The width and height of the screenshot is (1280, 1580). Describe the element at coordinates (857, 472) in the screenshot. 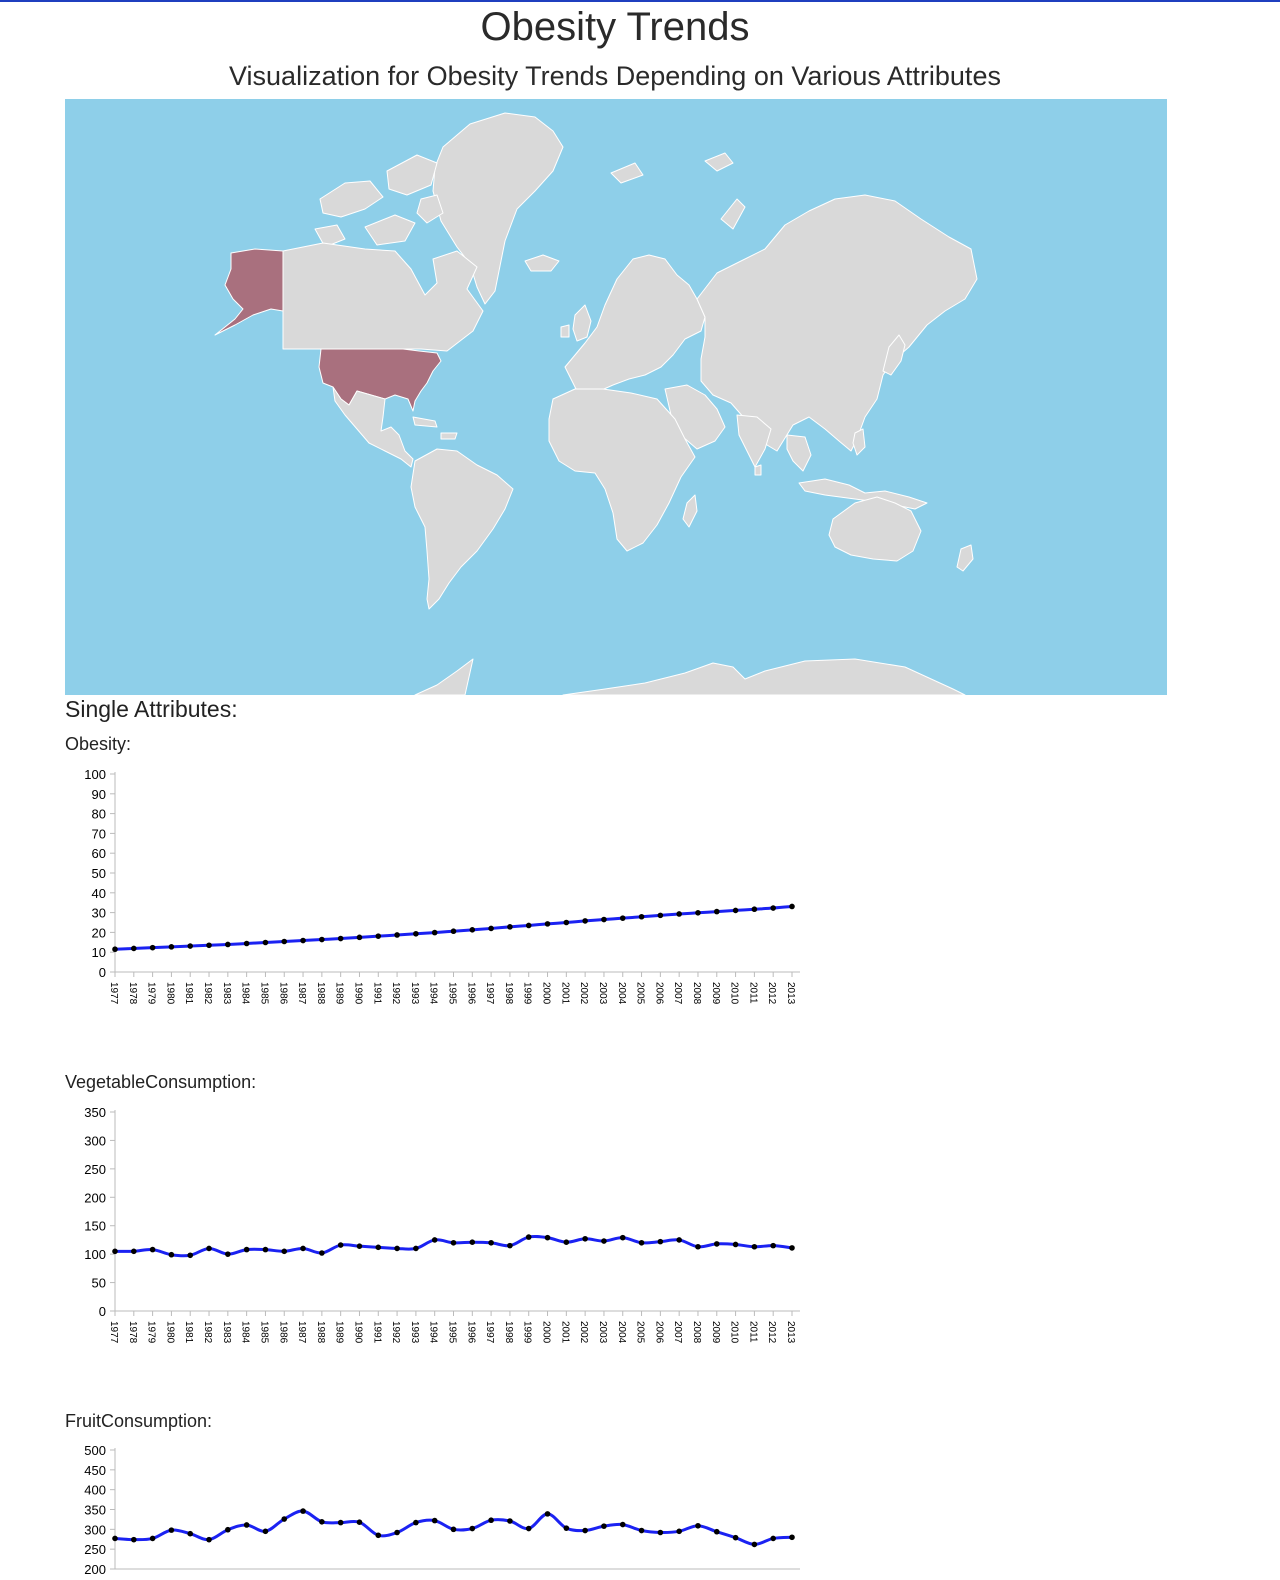

I see `region-southeast-asia` at that location.